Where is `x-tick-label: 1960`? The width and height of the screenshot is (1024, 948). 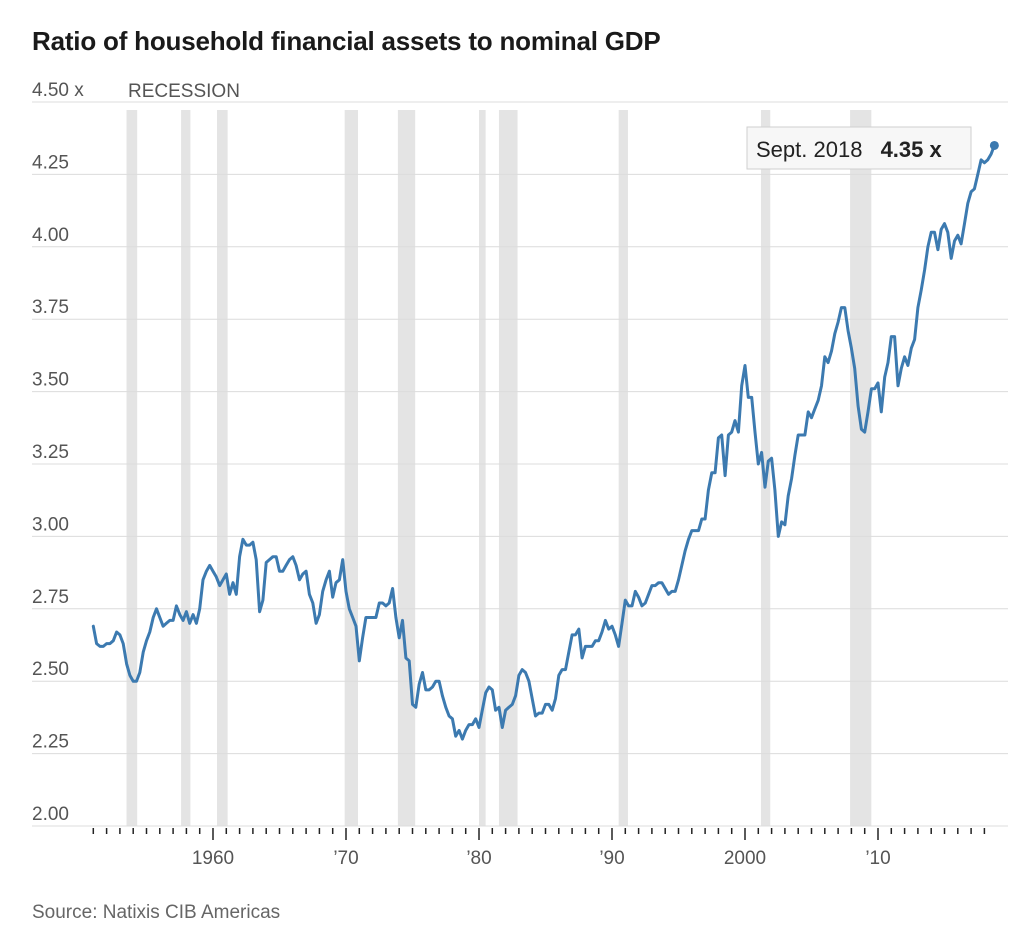 x-tick-label: 1960 is located at coordinates (213, 858).